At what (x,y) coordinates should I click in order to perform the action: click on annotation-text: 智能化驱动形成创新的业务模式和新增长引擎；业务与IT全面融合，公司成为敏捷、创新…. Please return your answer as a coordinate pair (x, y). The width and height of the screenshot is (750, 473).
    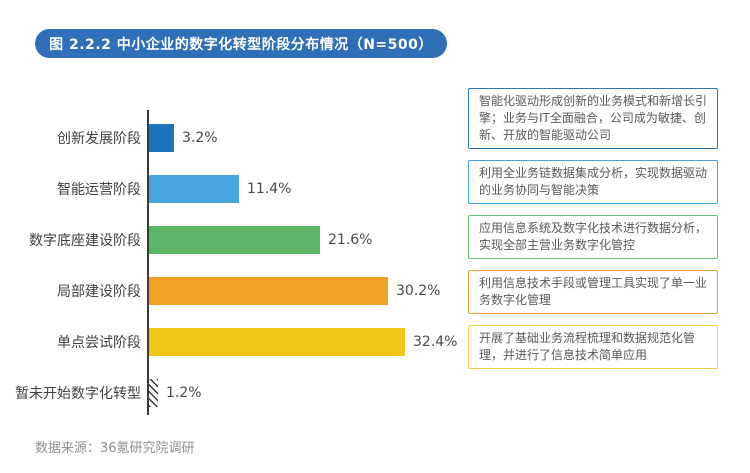
    Looking at the image, I should click on (593, 118).